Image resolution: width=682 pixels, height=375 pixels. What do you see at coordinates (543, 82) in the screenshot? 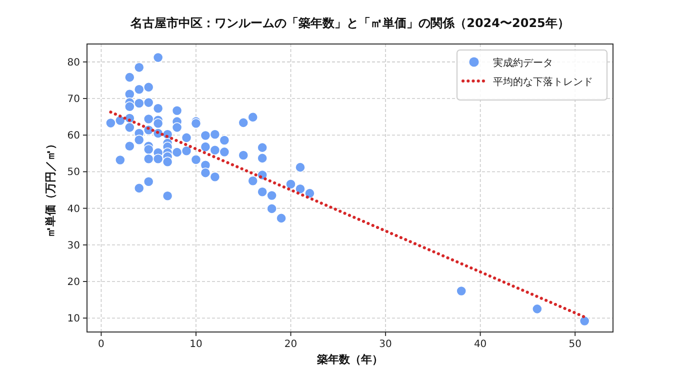
I see `legend-label: 平均的な下落トレンド` at bounding box center [543, 82].